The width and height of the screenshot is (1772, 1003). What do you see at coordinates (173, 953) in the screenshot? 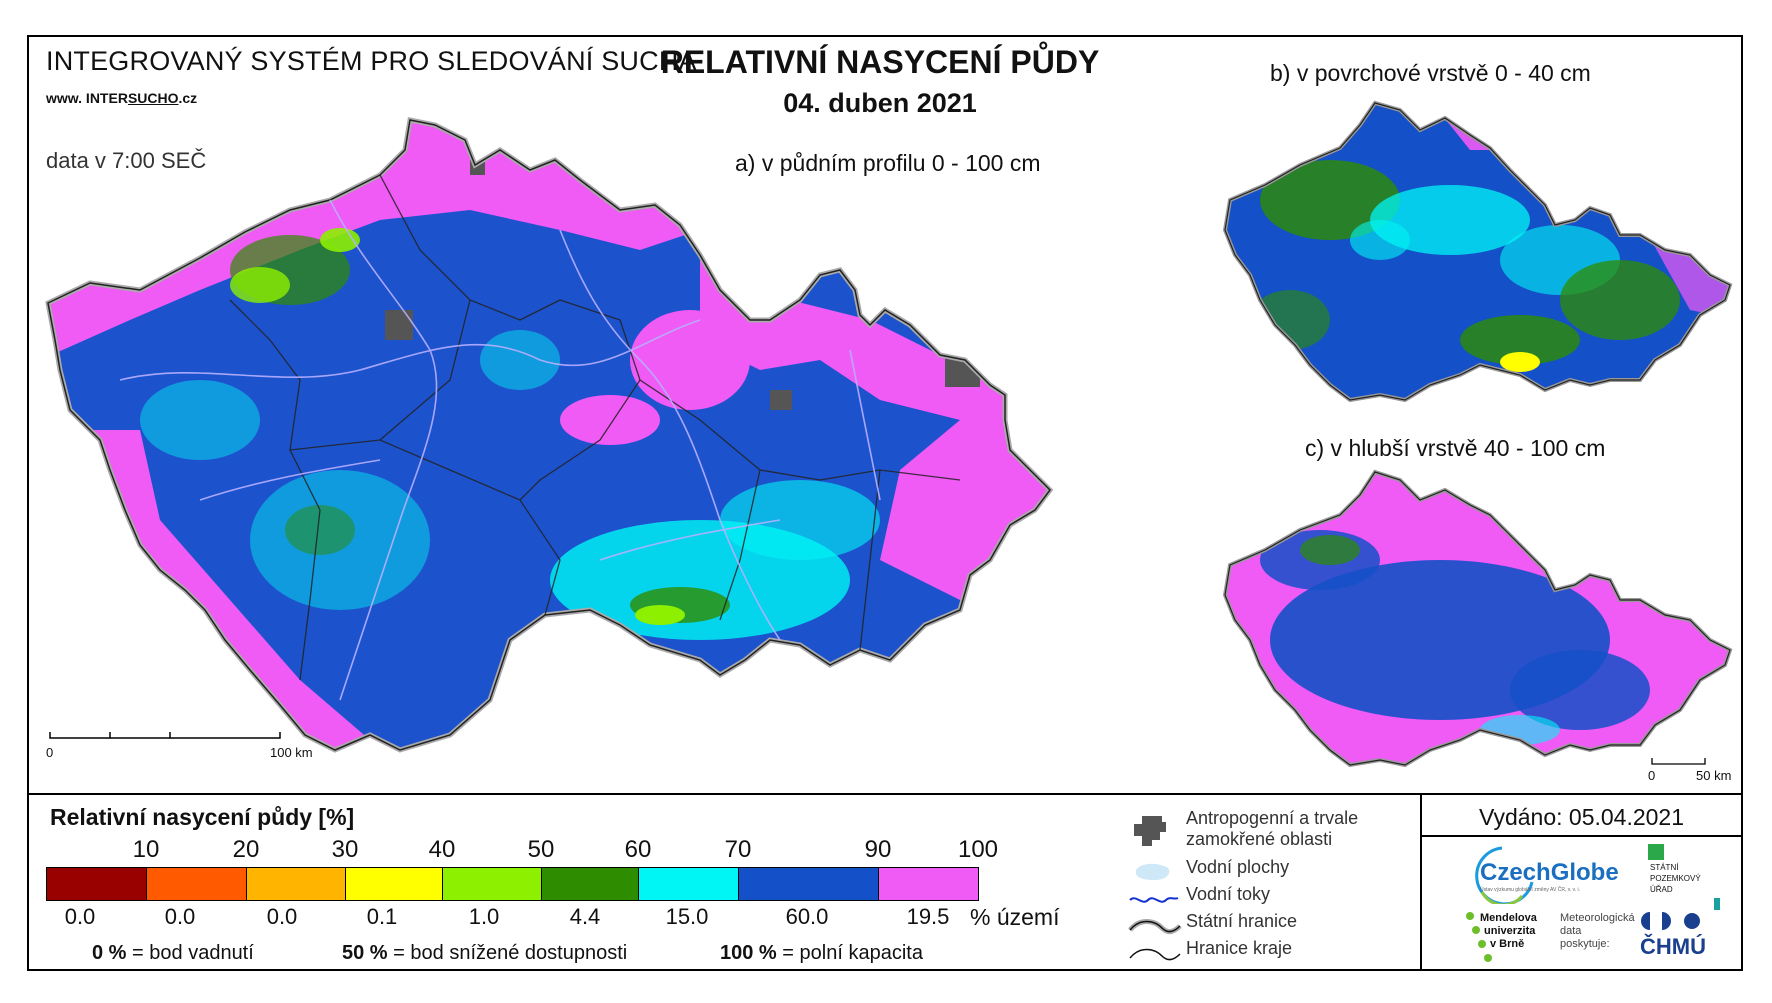
I see `legend-note-wilting: 0 % = bod vadnutí` at bounding box center [173, 953].